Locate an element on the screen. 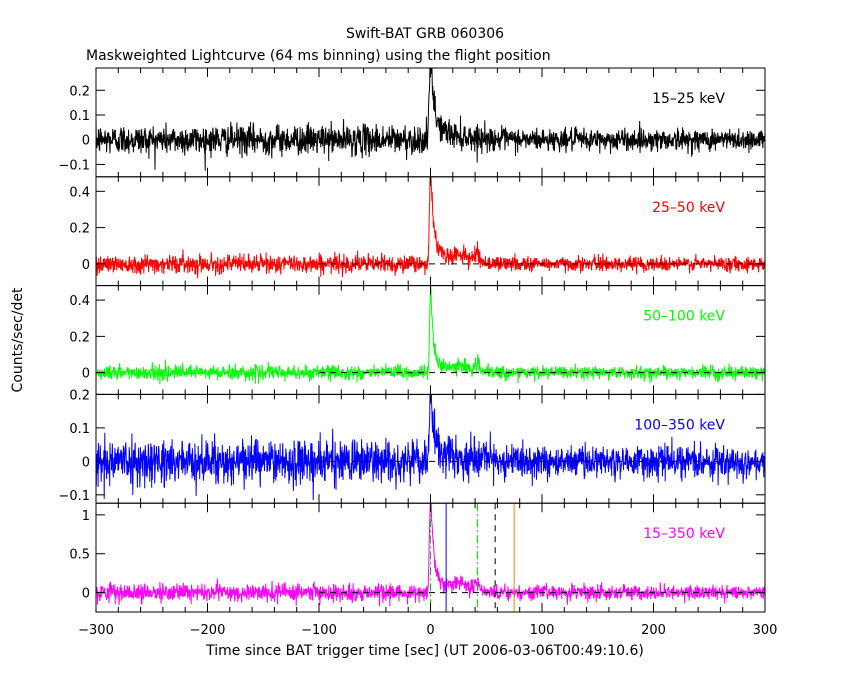 The height and width of the screenshot is (680, 850). x-tick-label: 0 is located at coordinates (430, 630).